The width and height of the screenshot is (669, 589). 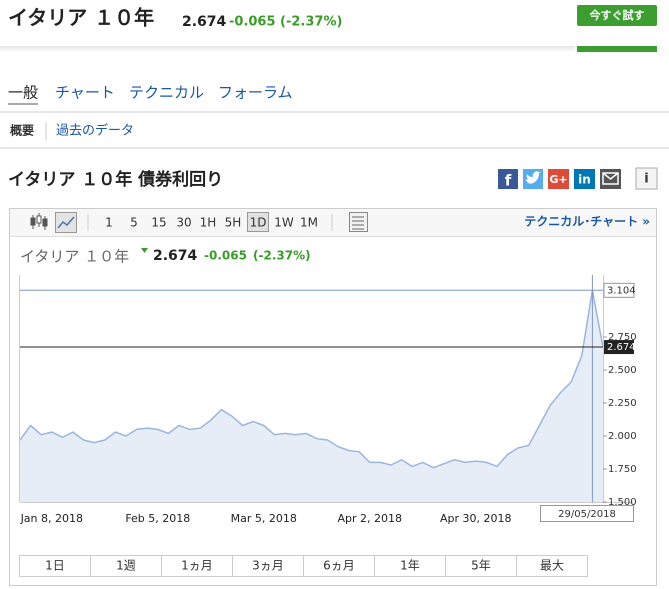 I want to click on last-value-label: 2.674, so click(x=621, y=347).